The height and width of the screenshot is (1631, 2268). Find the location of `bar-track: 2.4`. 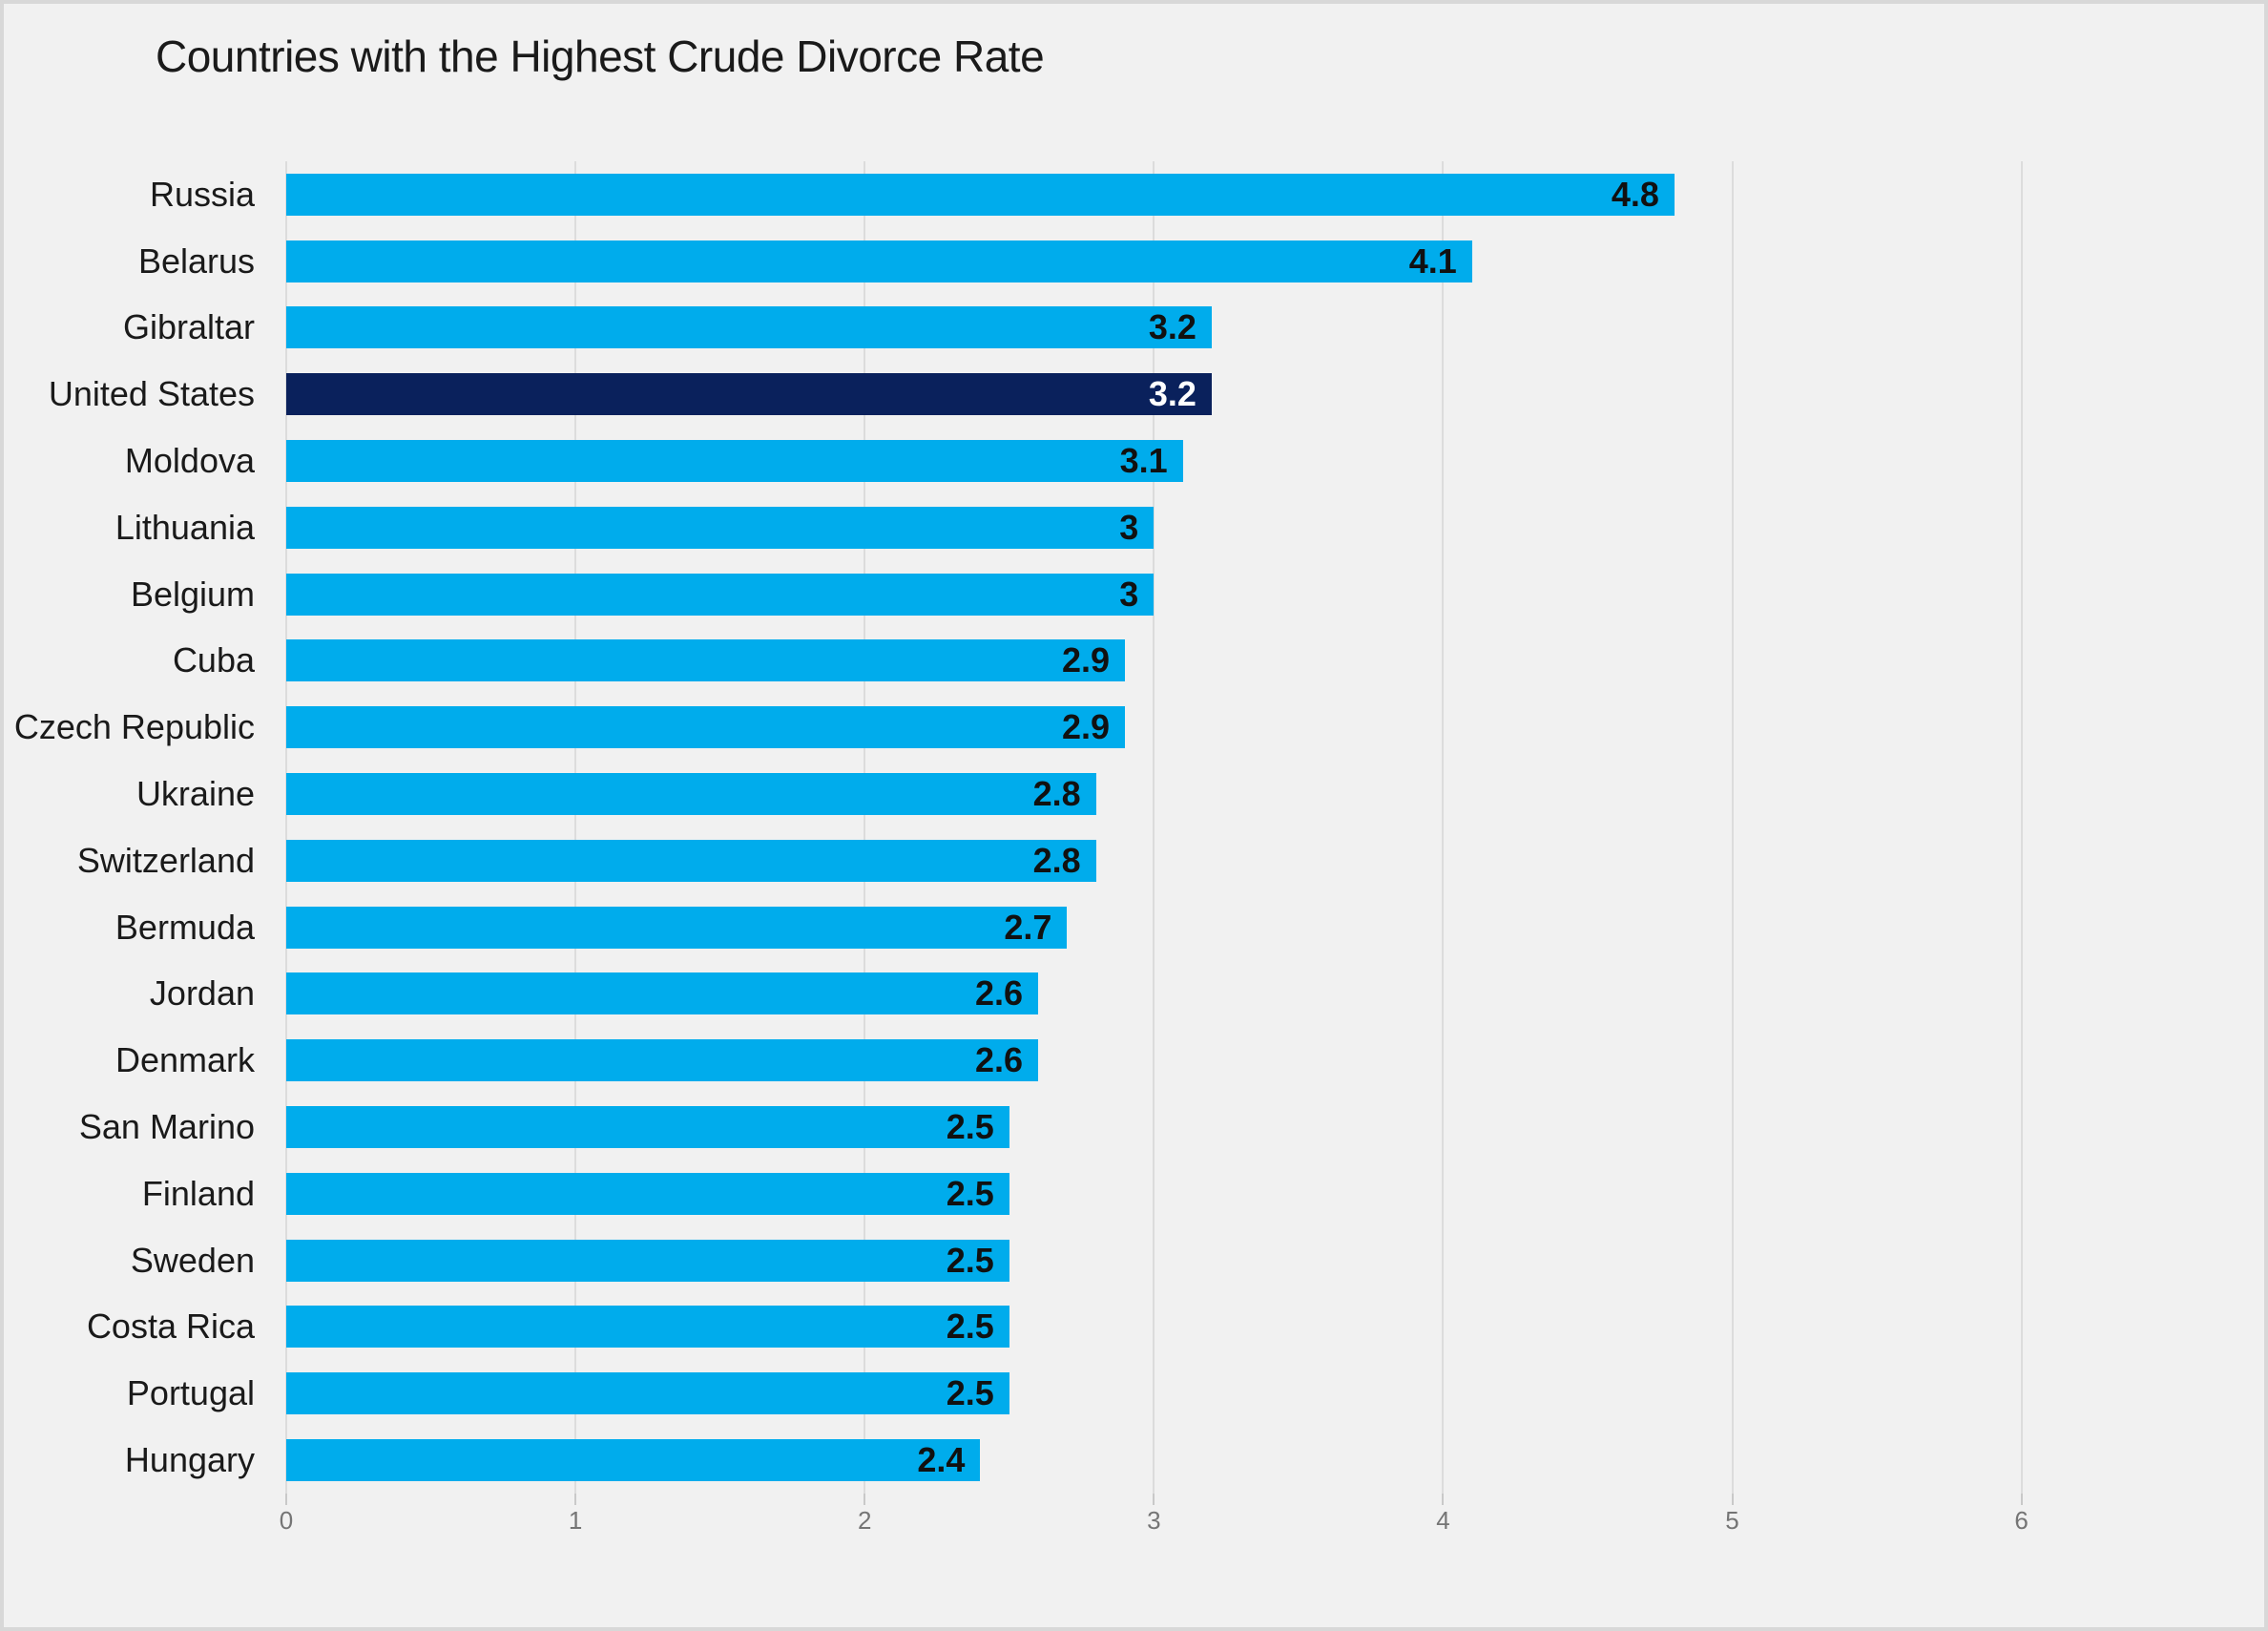

bar-track: 2.4 is located at coordinates (1263, 1461).